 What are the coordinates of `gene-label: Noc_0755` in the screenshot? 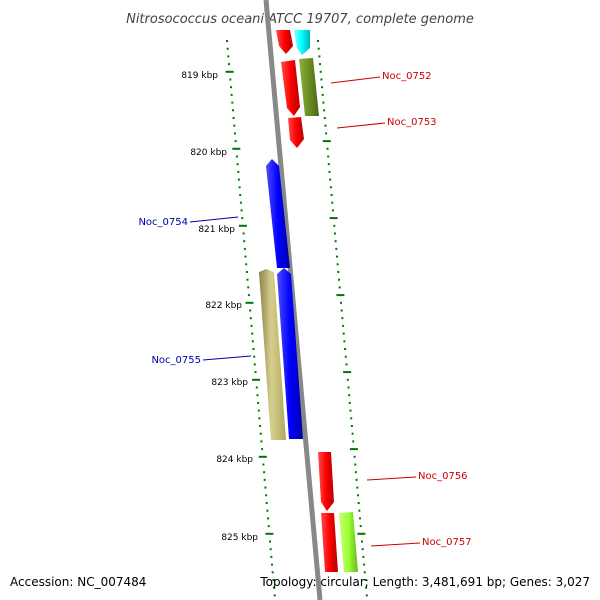 It's located at (176, 360).